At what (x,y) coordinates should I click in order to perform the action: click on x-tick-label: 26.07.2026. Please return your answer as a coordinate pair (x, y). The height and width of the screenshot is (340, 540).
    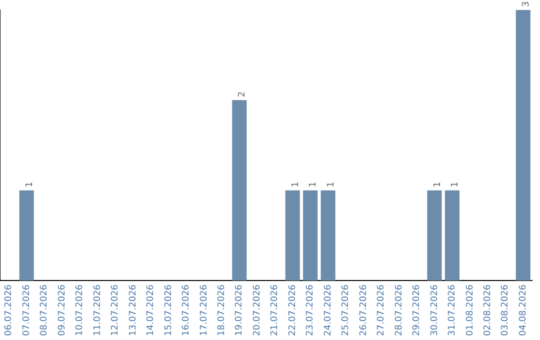
    Looking at the image, I should click on (363, 310).